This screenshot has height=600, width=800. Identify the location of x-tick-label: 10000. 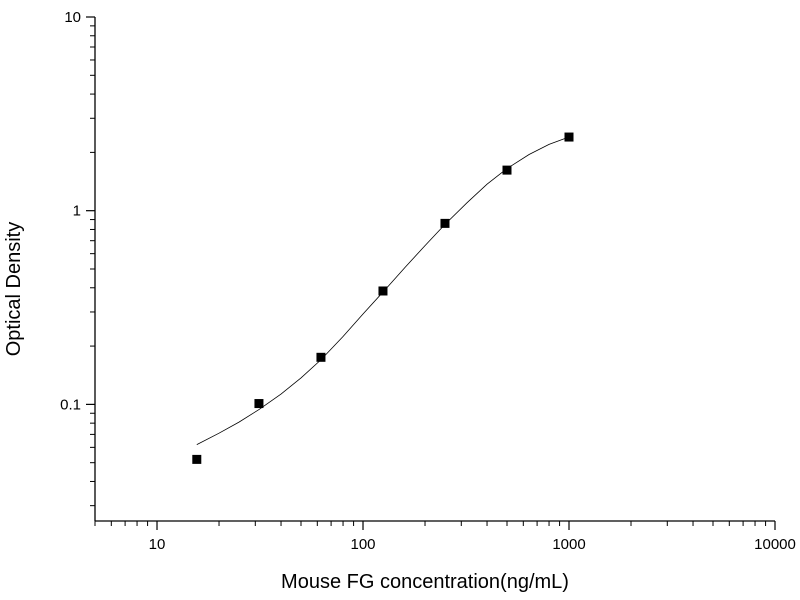
(775, 544).